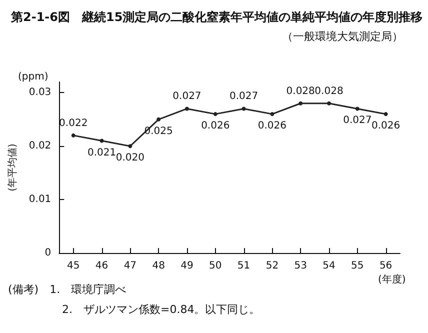 This screenshot has width=428, height=333. Describe the element at coordinates (73, 123) in the screenshot. I see `data-label: 0.022` at that location.